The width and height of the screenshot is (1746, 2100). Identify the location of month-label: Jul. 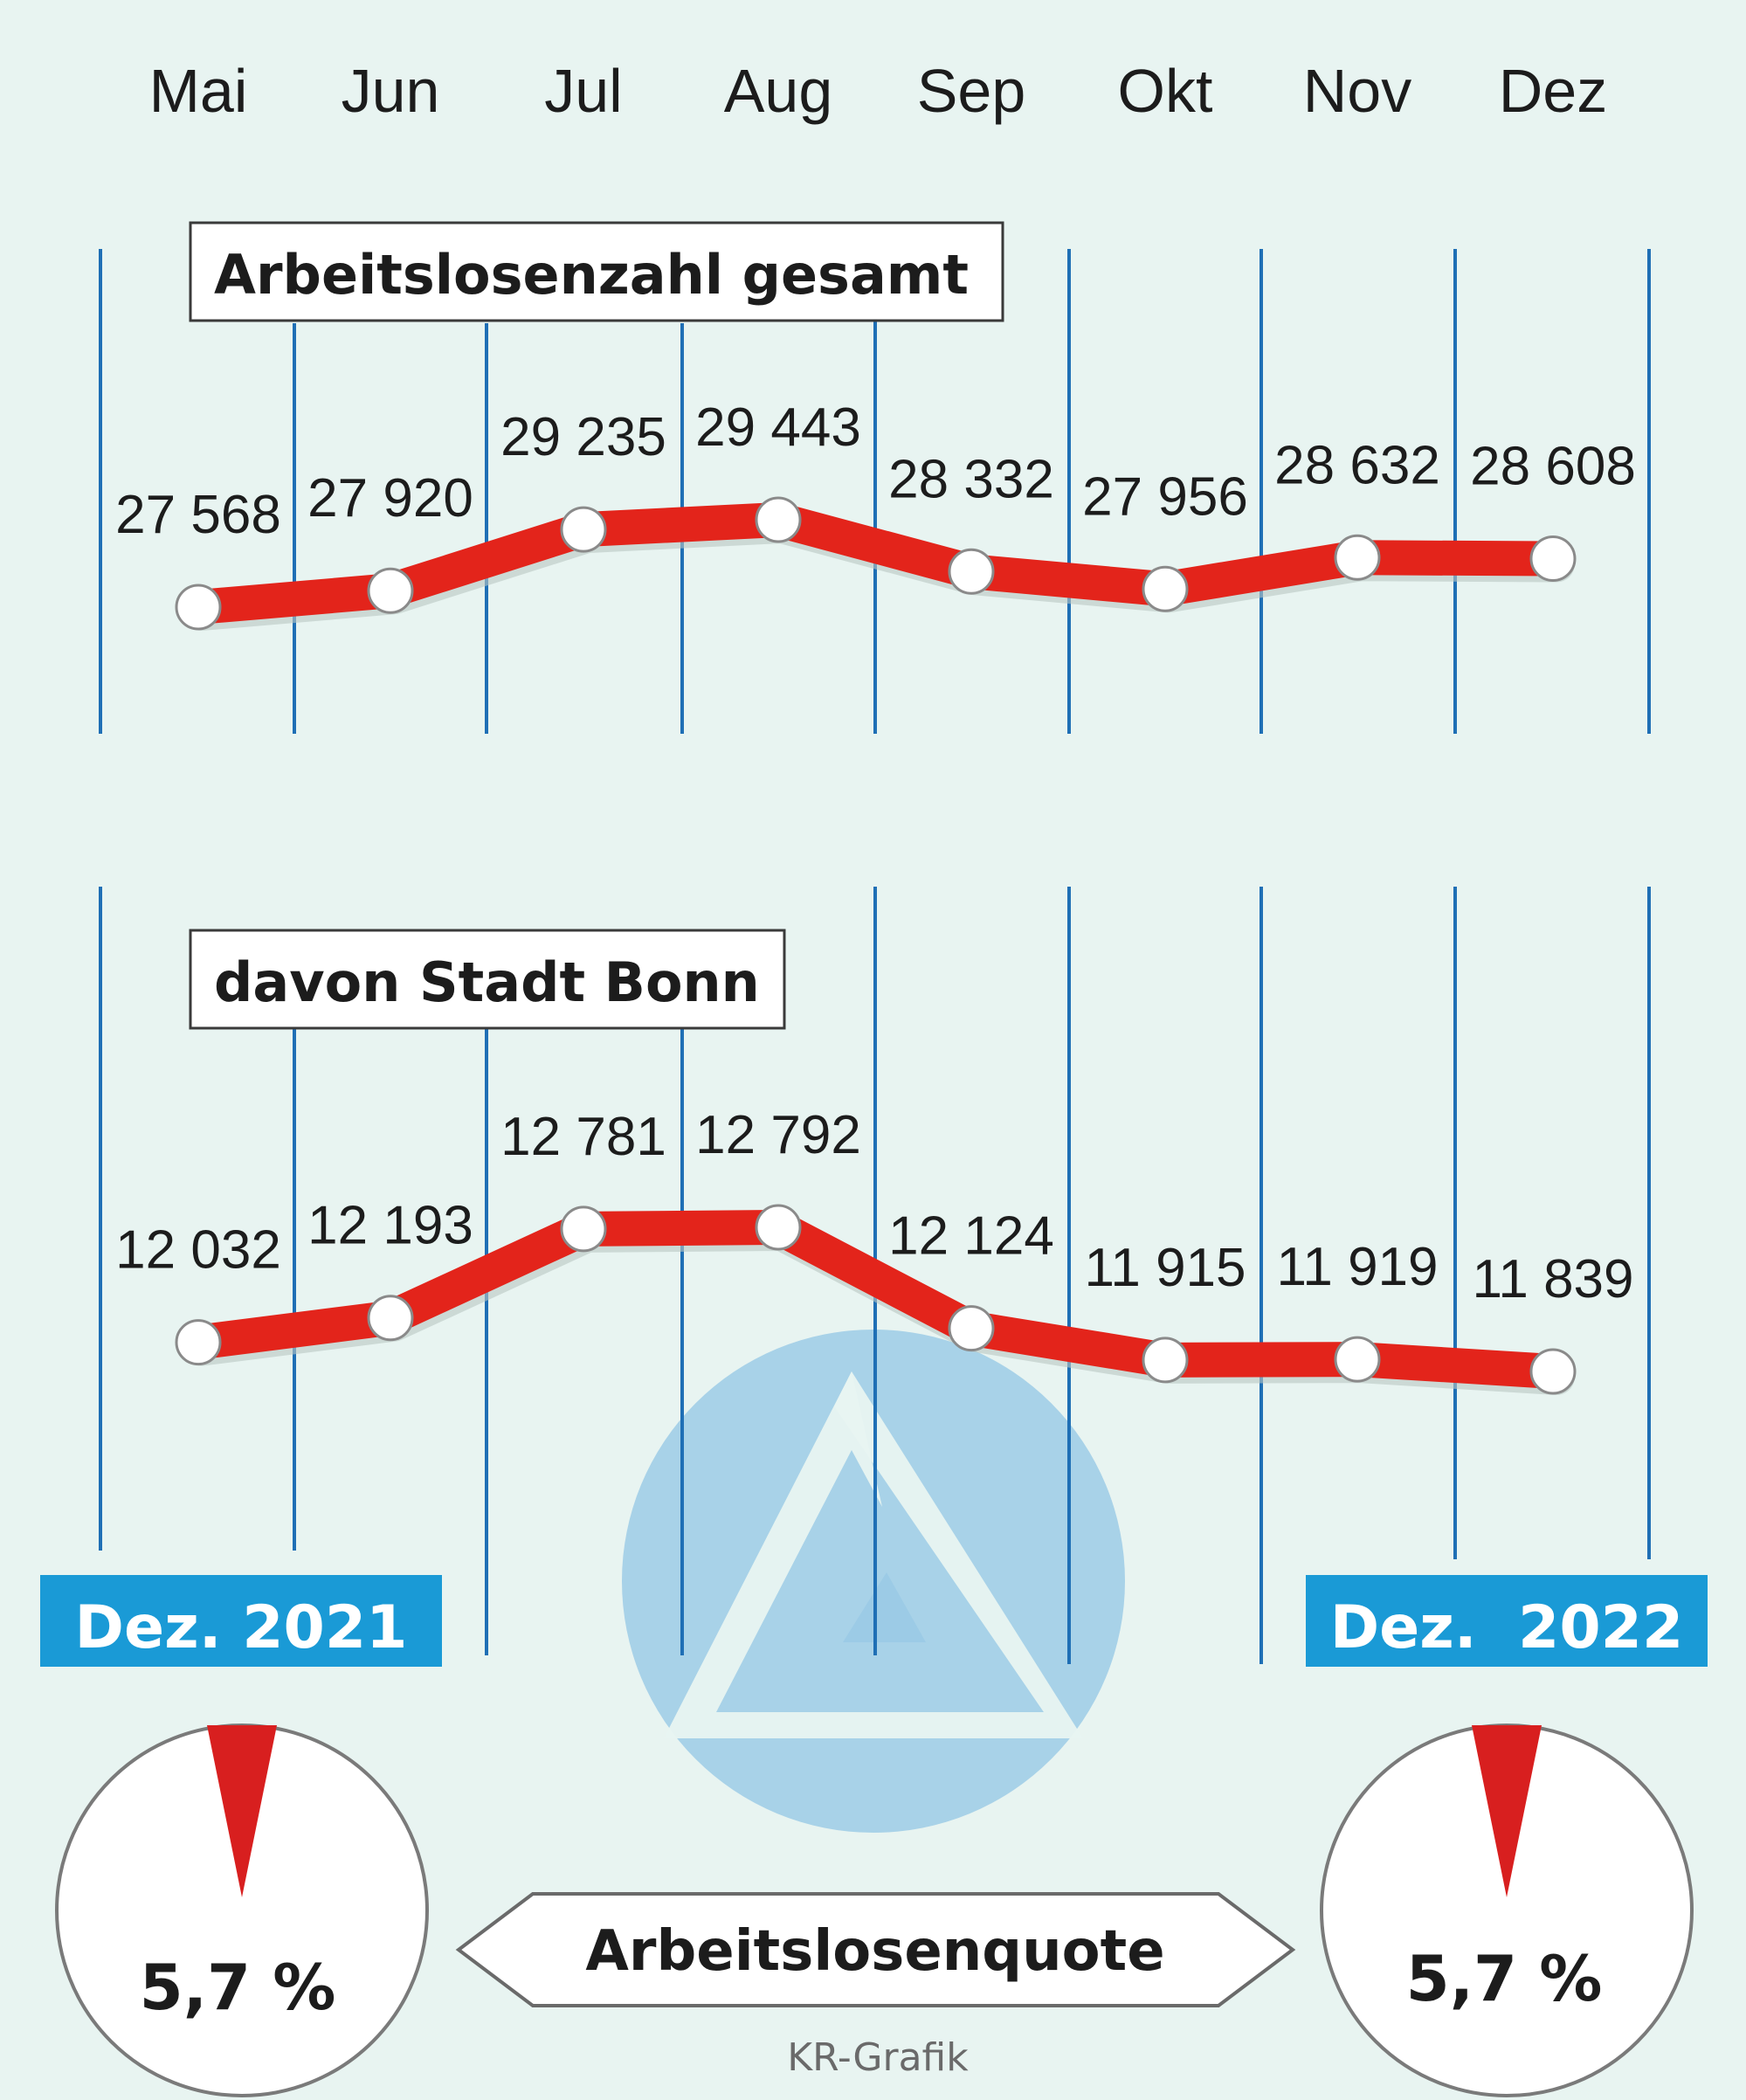
(583, 91).